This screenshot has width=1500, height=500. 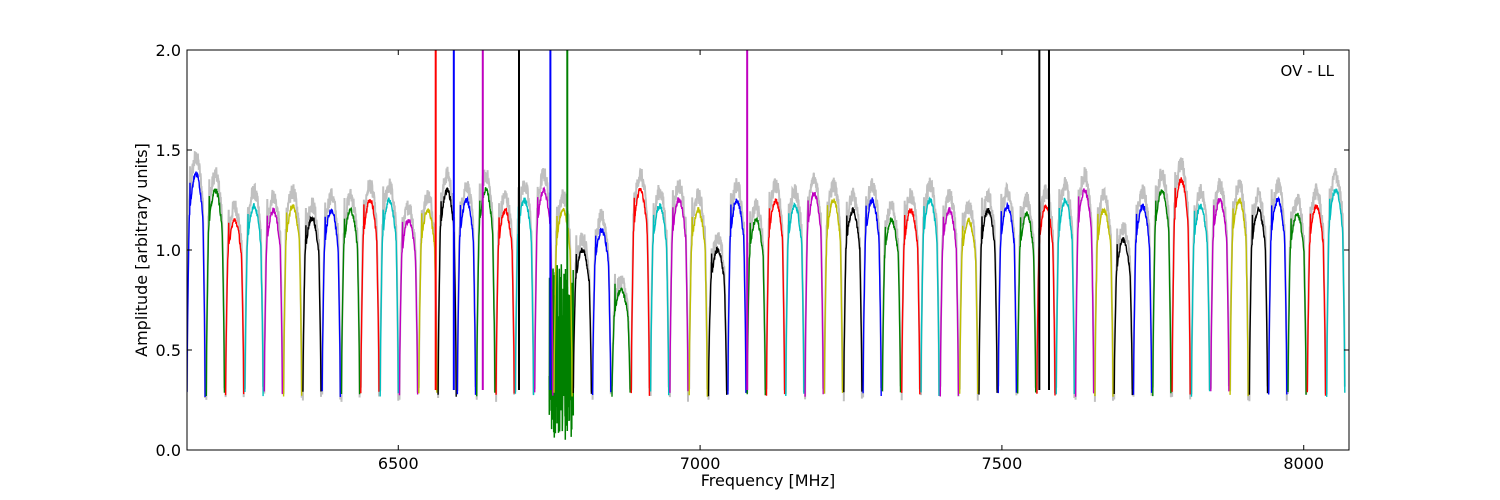 What do you see at coordinates (1308, 71) in the screenshot?
I see `chart-annotation: OV - LL` at bounding box center [1308, 71].